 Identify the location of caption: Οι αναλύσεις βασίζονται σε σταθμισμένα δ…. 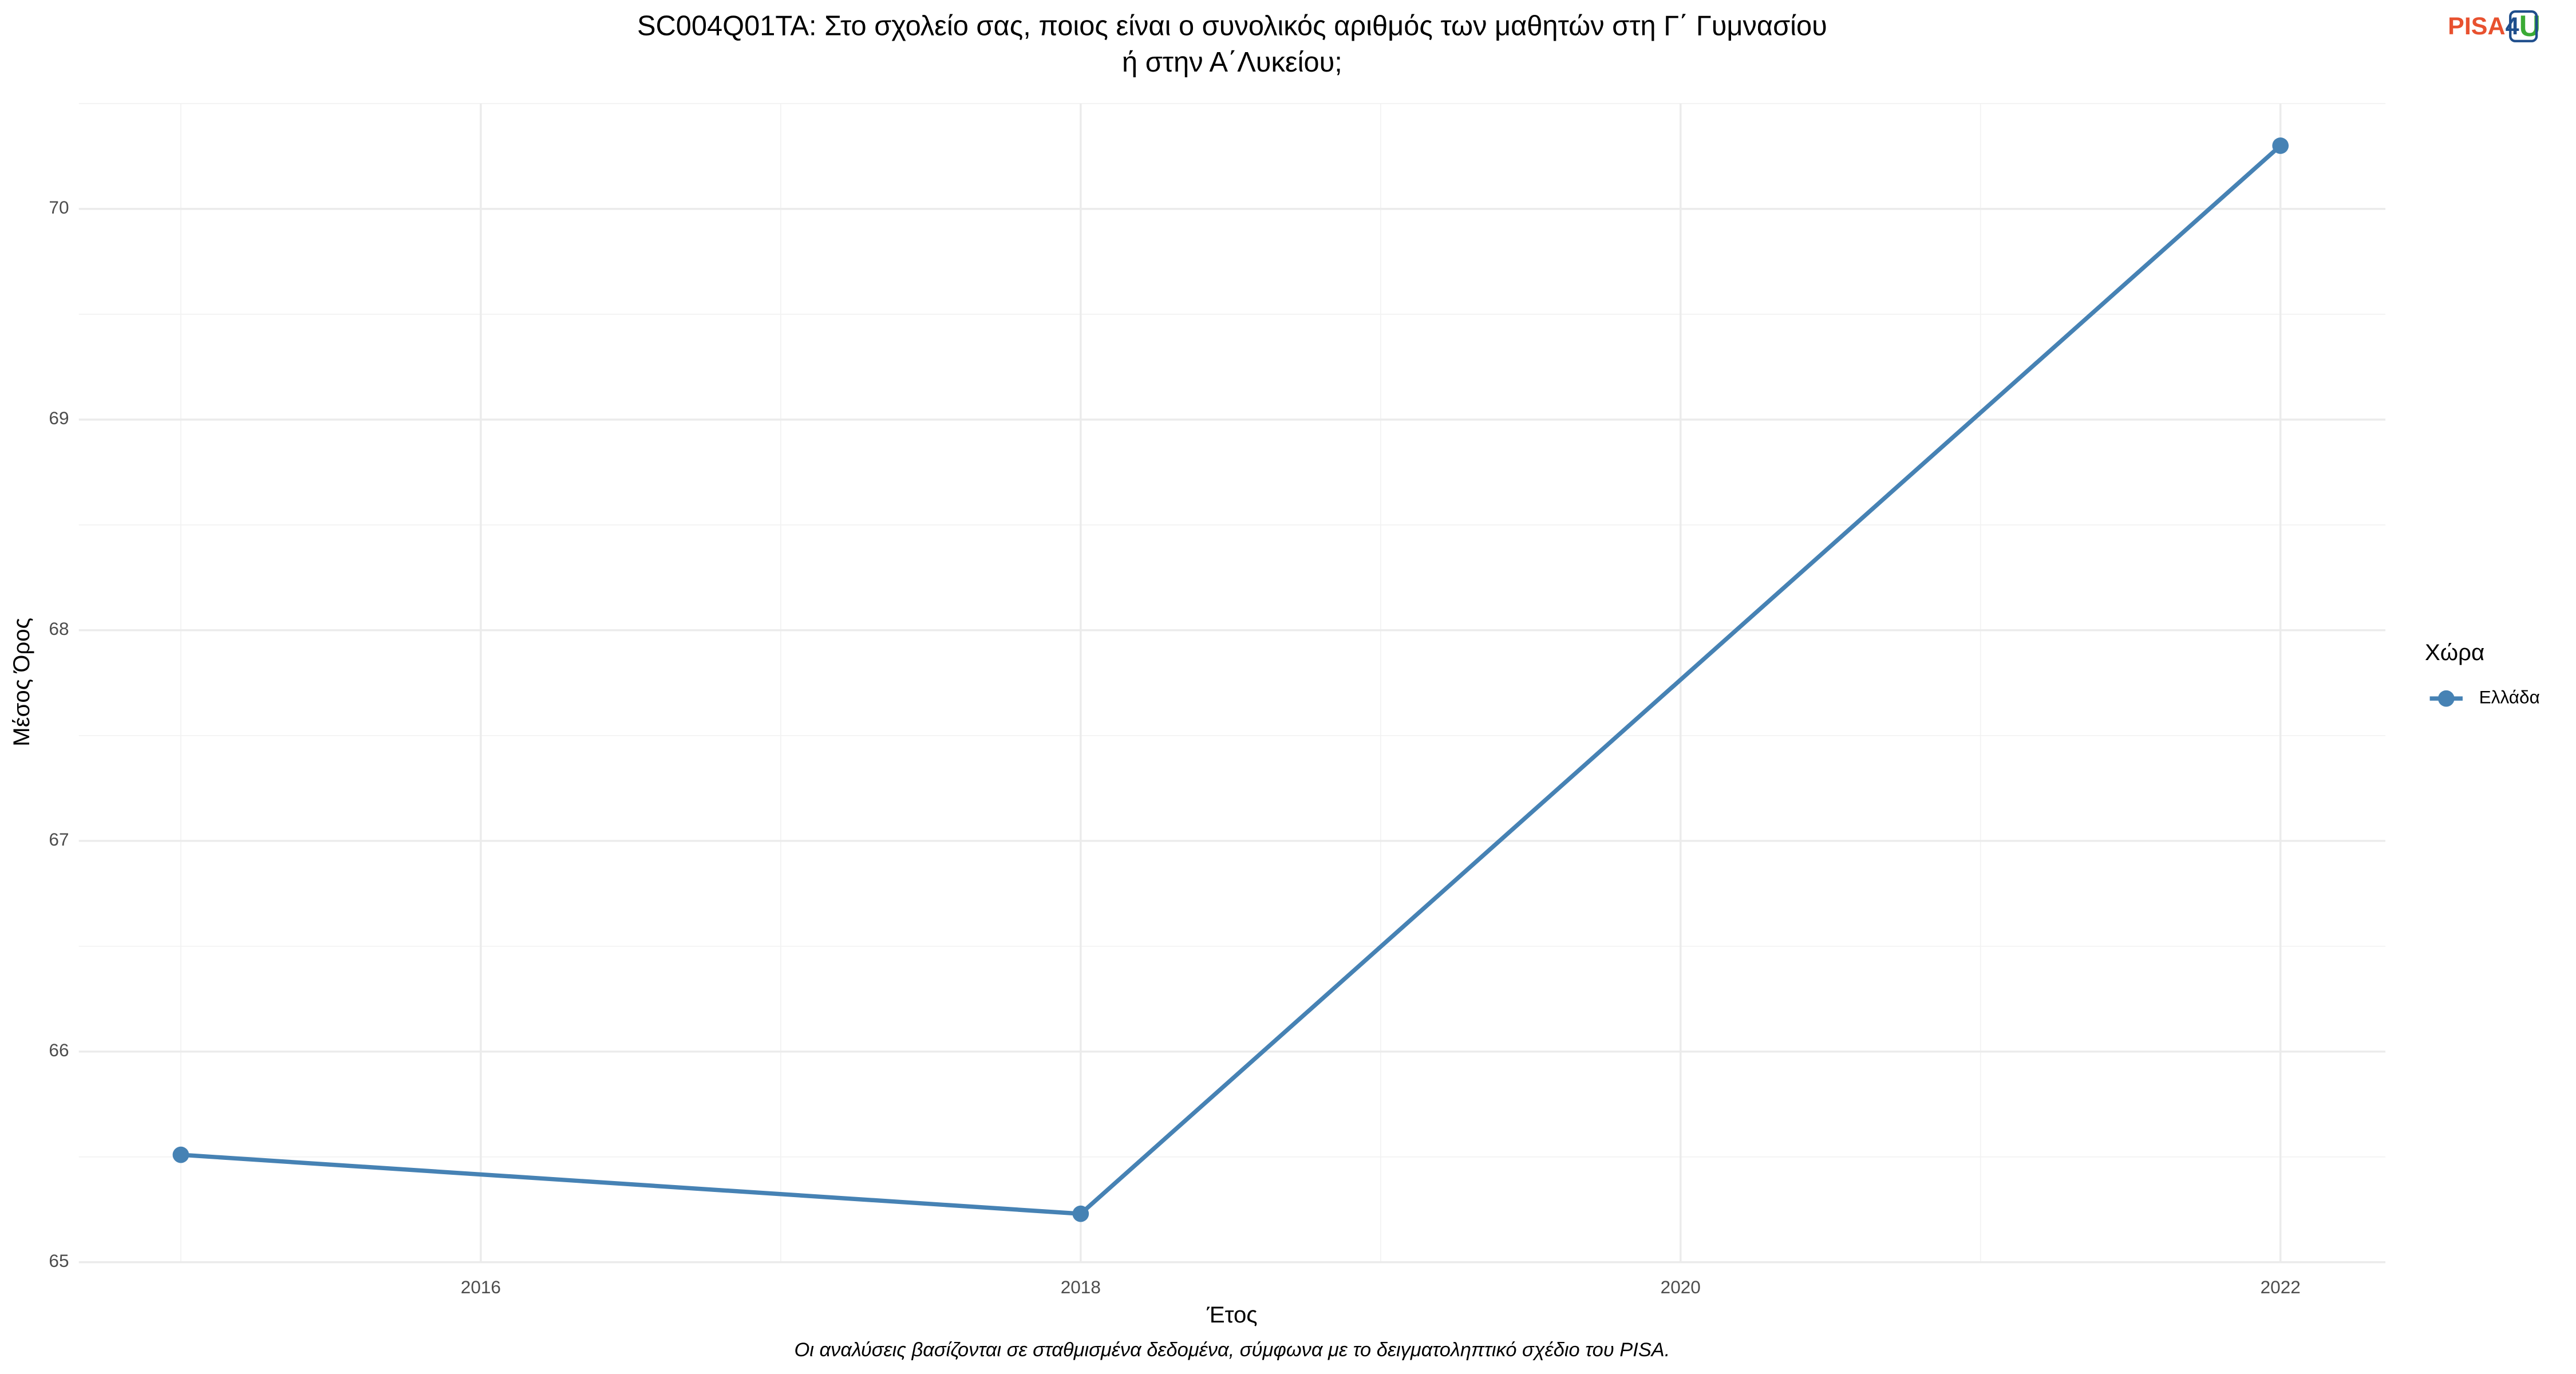
(1232, 1350).